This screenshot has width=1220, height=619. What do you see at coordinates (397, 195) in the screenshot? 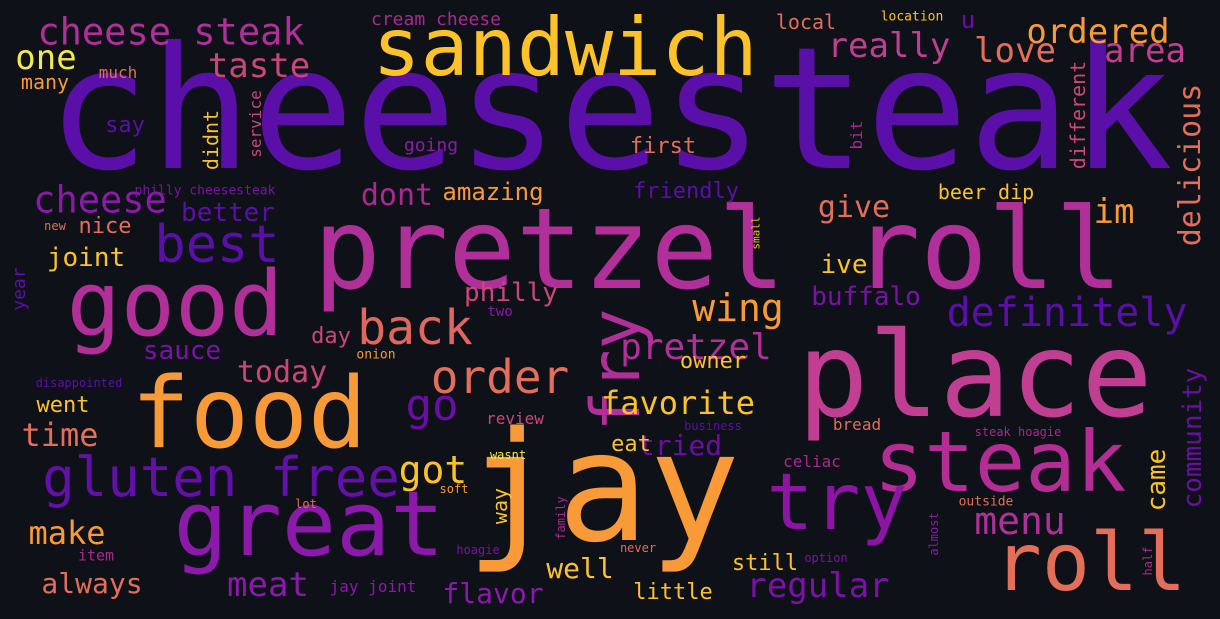
I see `cloud-word: dont` at bounding box center [397, 195].